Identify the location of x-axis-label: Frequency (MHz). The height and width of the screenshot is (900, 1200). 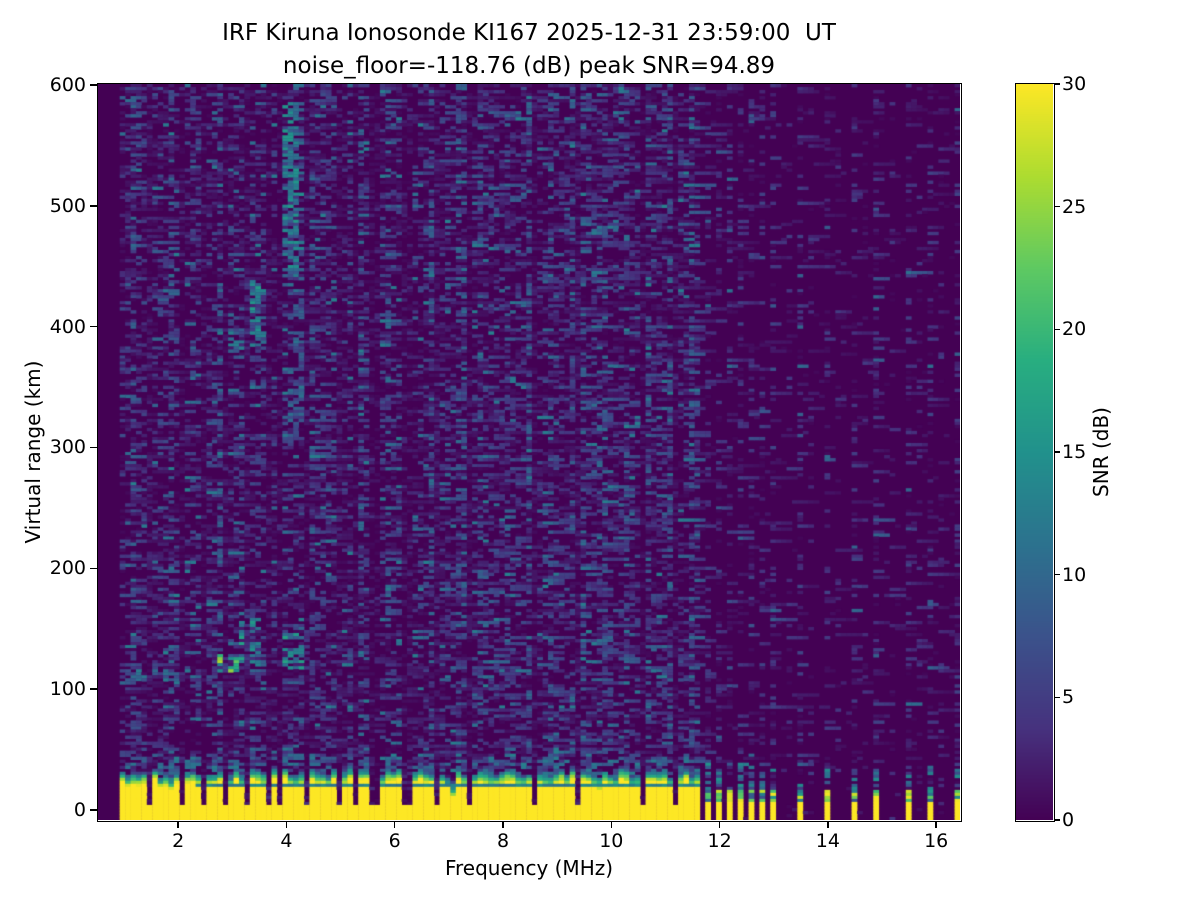
(529, 868).